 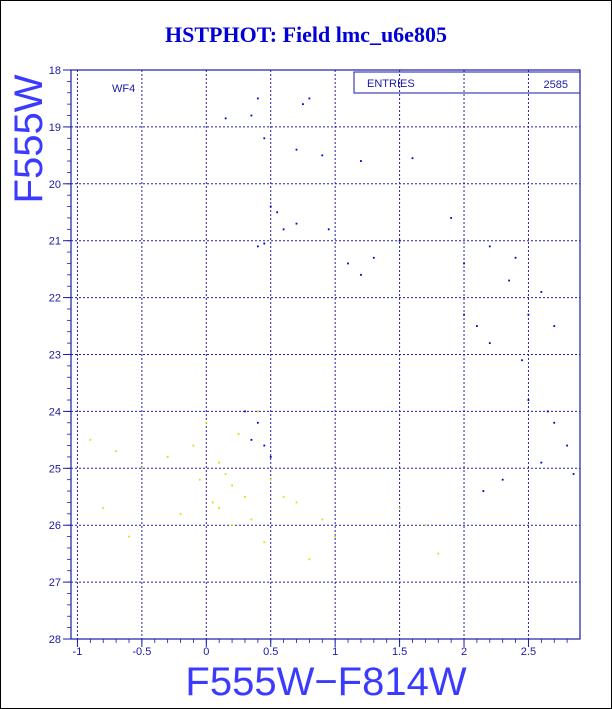 What do you see at coordinates (467, 82) in the screenshot?
I see `stats-box` at bounding box center [467, 82].